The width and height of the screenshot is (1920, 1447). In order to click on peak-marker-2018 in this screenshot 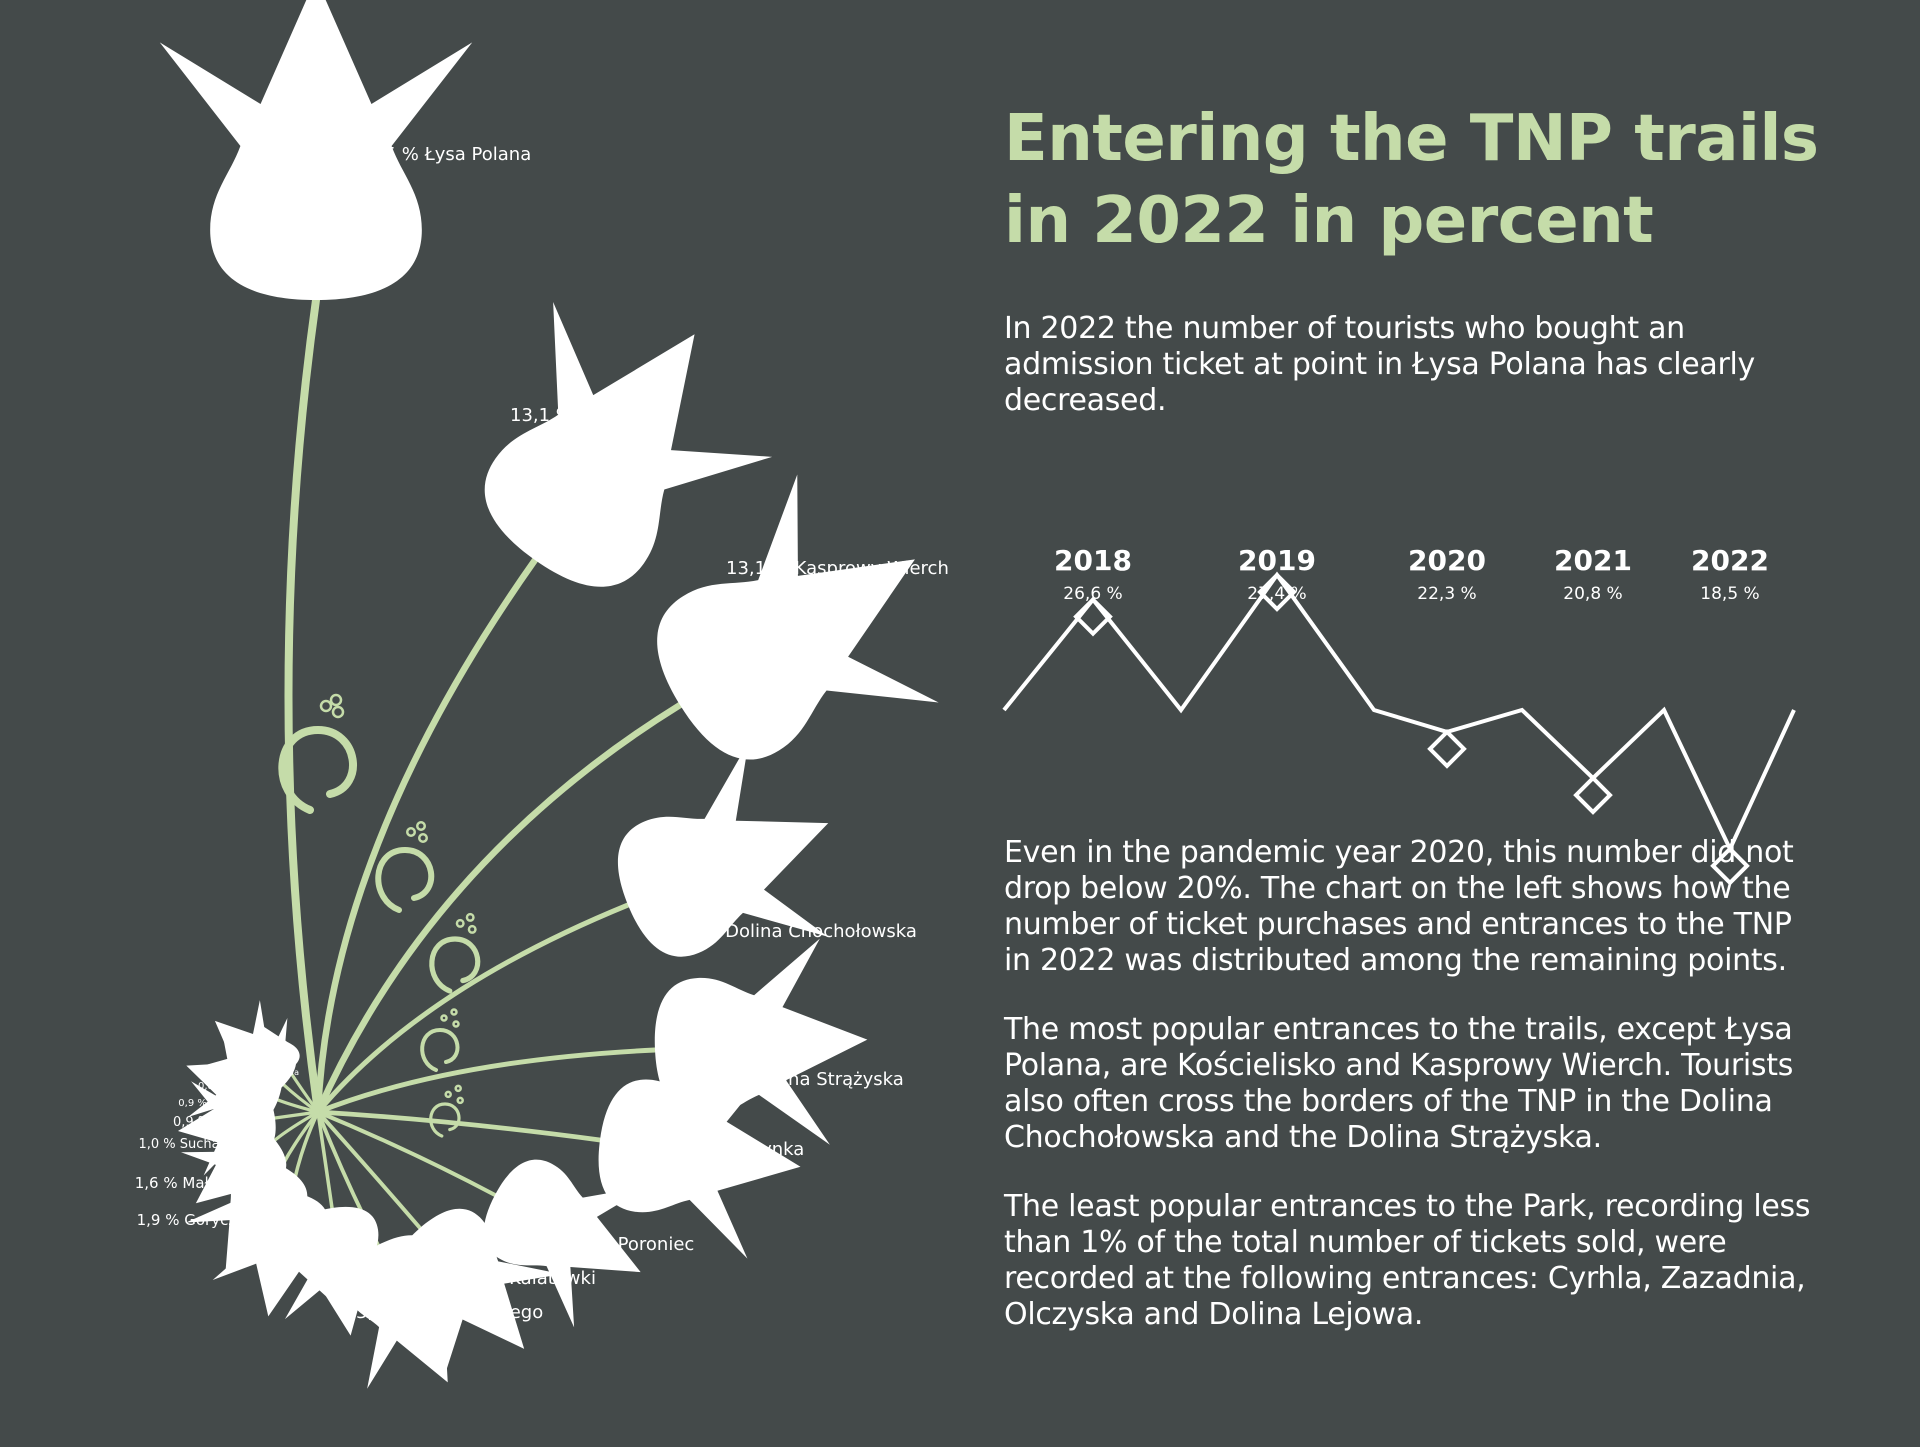, I will do `click(1093, 616)`.